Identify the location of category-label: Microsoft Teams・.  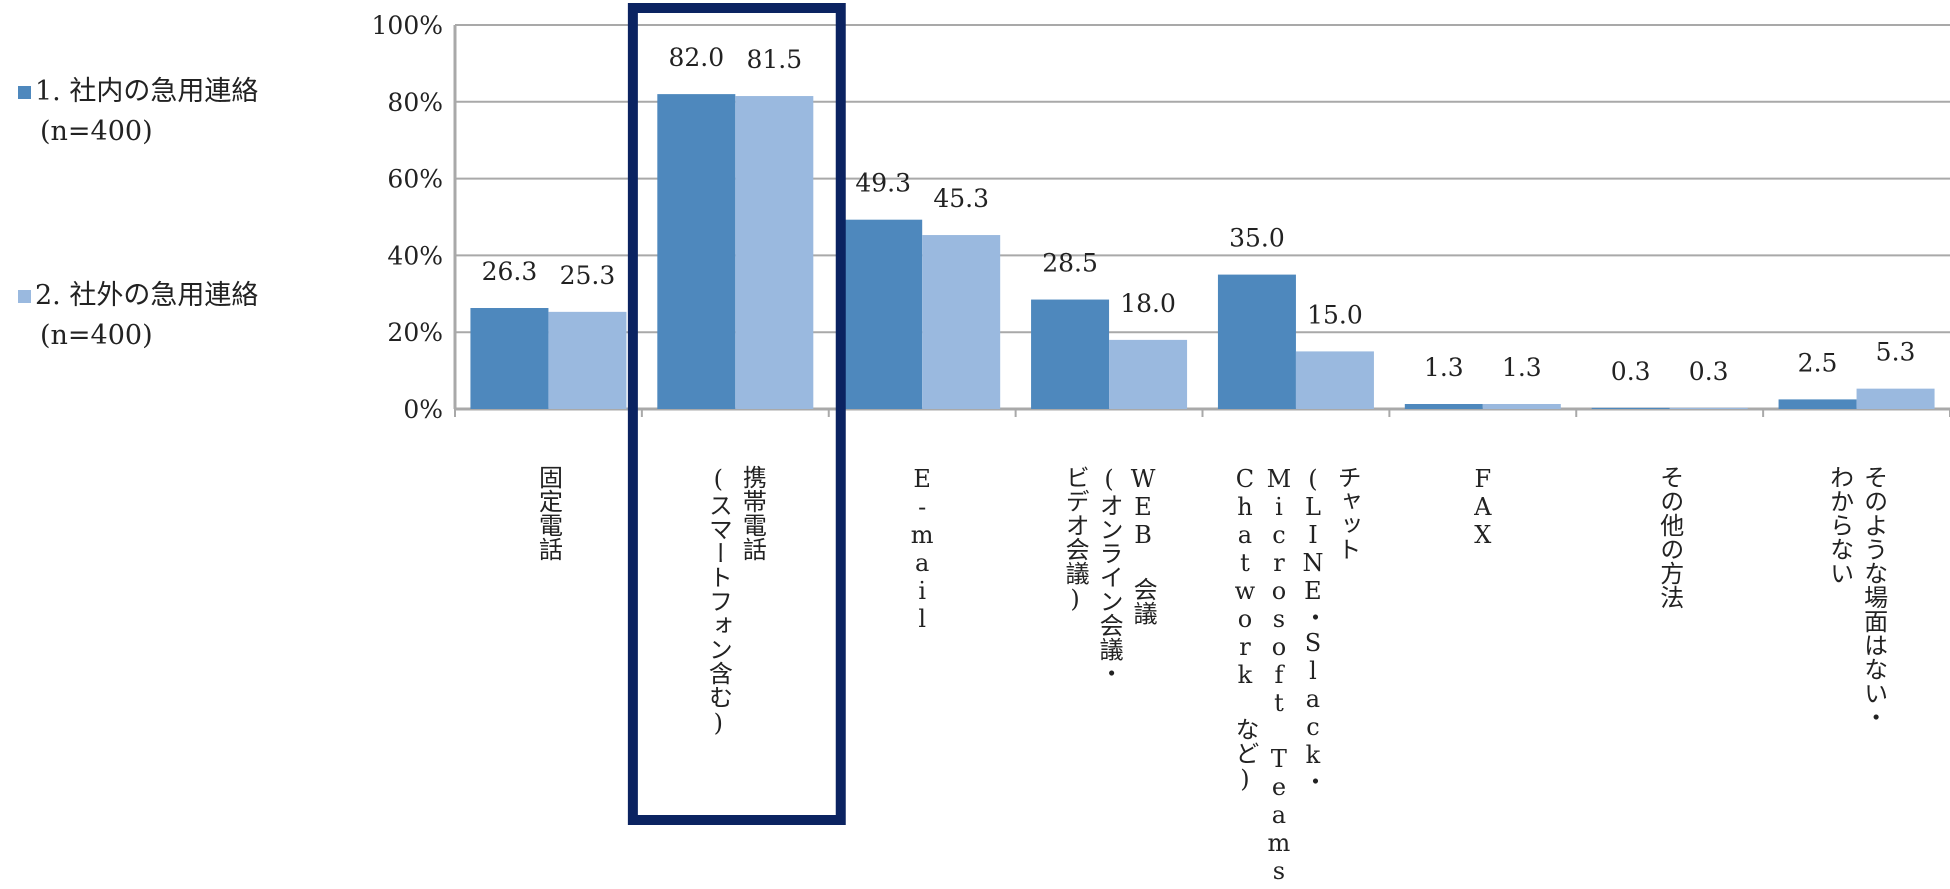
(1279, 677).